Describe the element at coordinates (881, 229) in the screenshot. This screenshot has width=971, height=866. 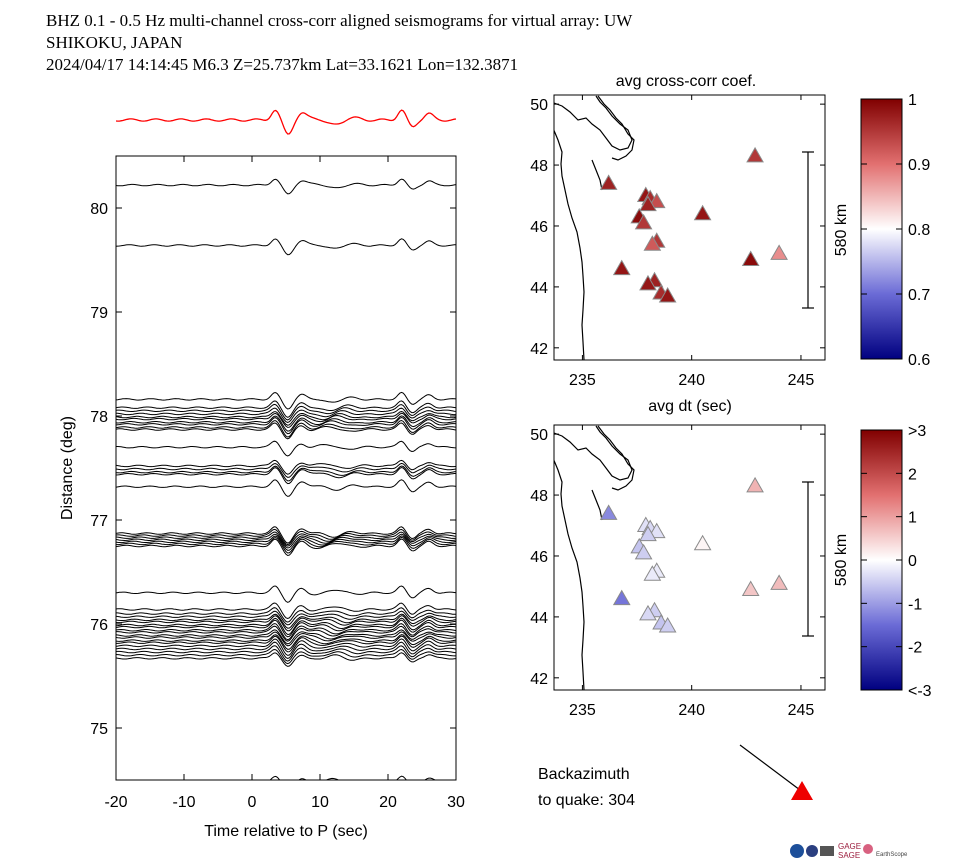
I see `cc-colorbar` at that location.